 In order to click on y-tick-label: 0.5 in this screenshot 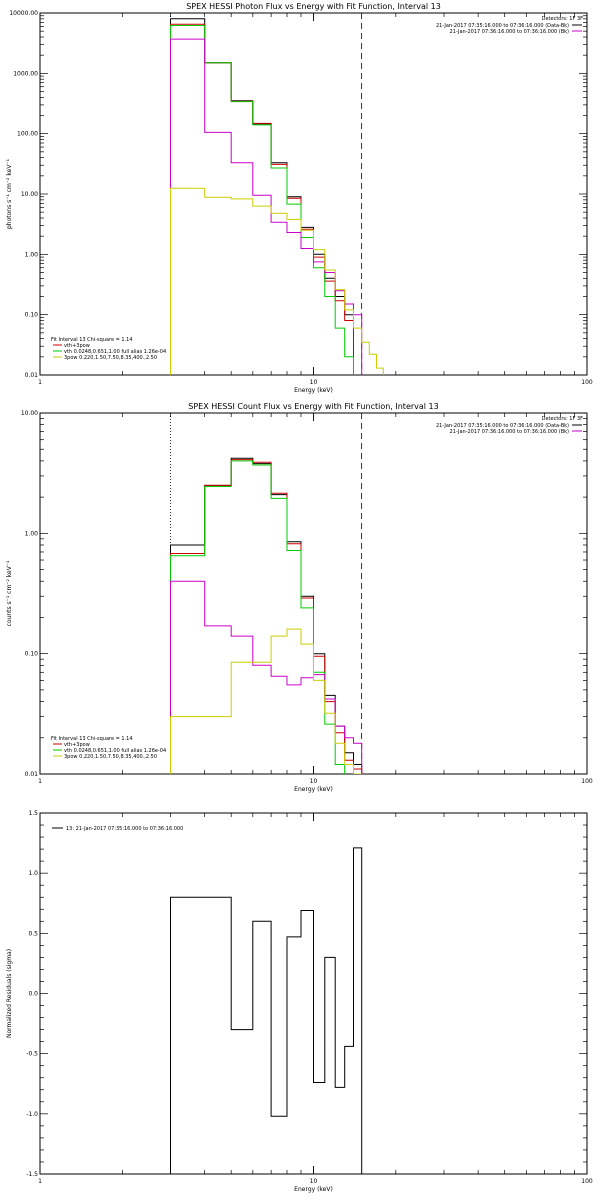, I will do `click(33, 933)`.